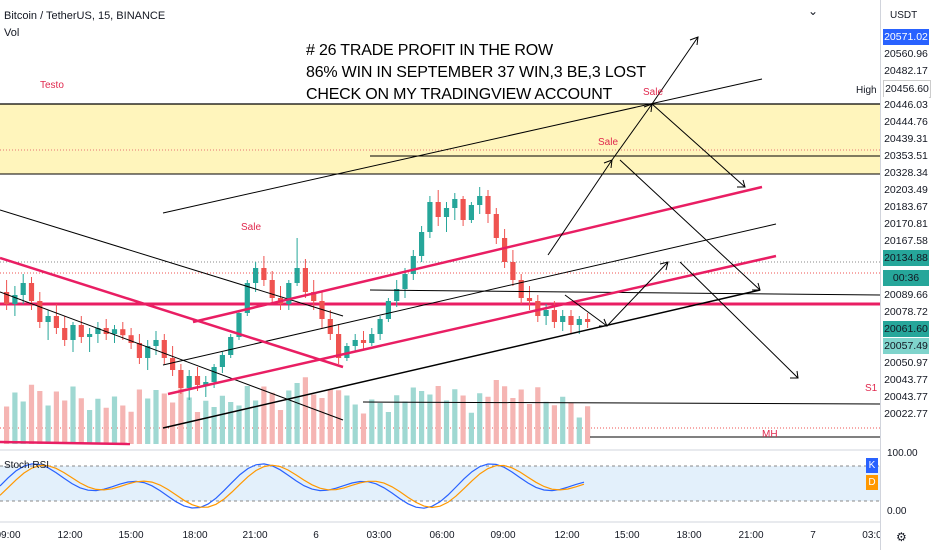  What do you see at coordinates (906, 258) in the screenshot?
I see `price-scale-label: 20134.88` at bounding box center [906, 258].